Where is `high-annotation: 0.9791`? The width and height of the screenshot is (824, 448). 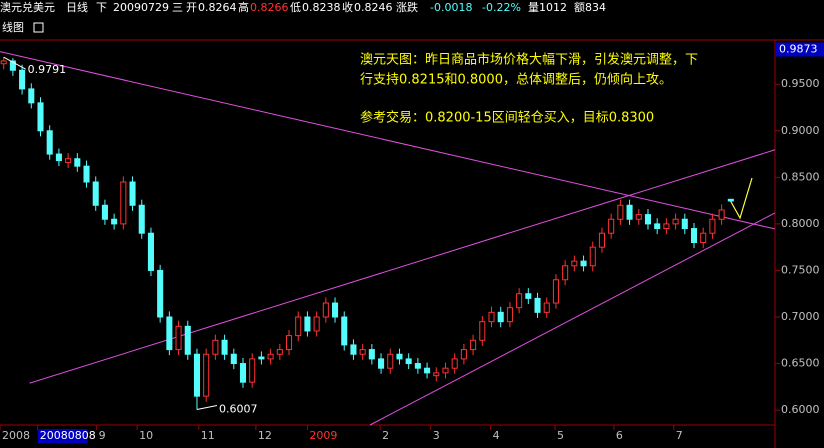
high-annotation: 0.9791 is located at coordinates (47, 69).